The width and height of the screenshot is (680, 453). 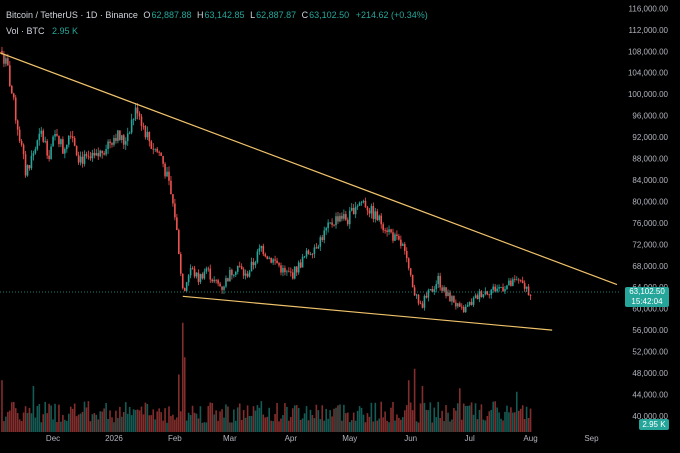 I want to click on volume-row: Vol · BTC 2.95 K, so click(x=217, y=31).